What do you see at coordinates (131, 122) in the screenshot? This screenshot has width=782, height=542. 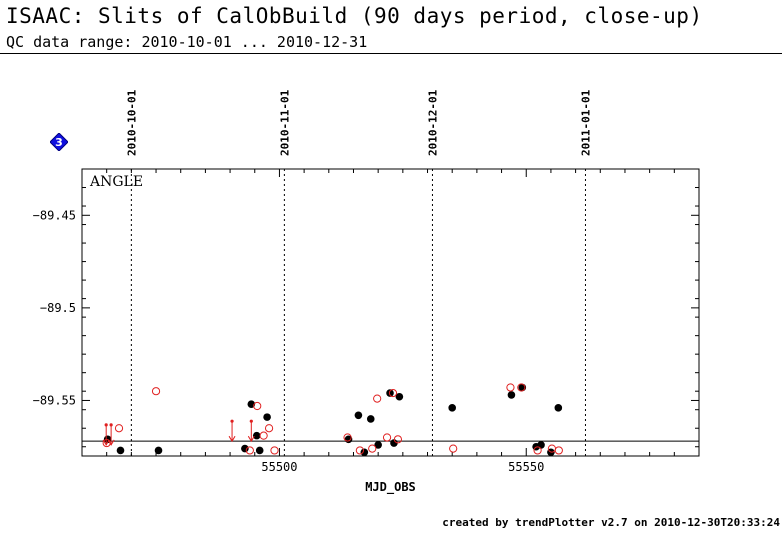 I see `date-marker-label: 2010-10-01` at bounding box center [131, 122].